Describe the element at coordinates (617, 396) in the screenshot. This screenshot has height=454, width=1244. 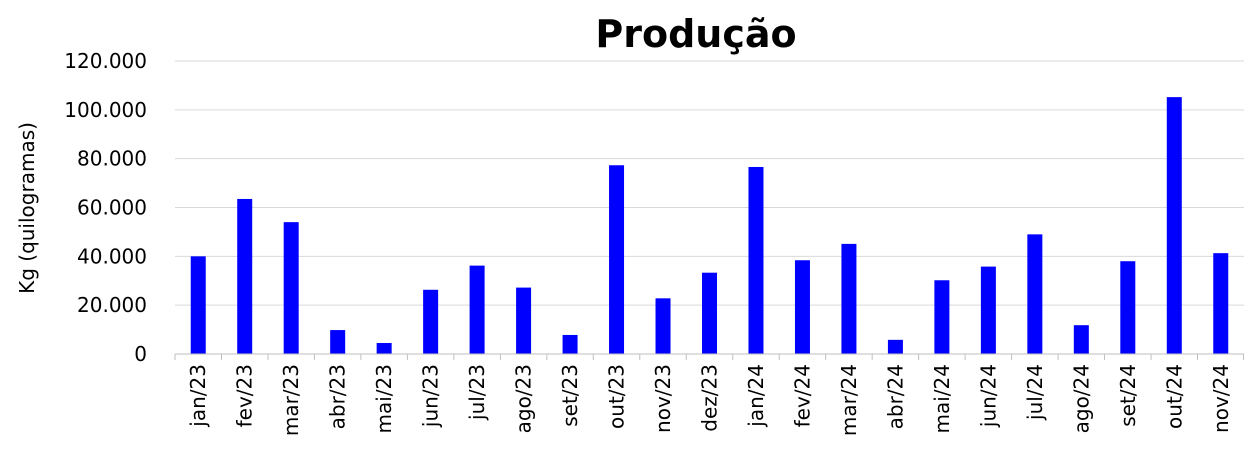
I see `x-tick-label: out/23` at that location.